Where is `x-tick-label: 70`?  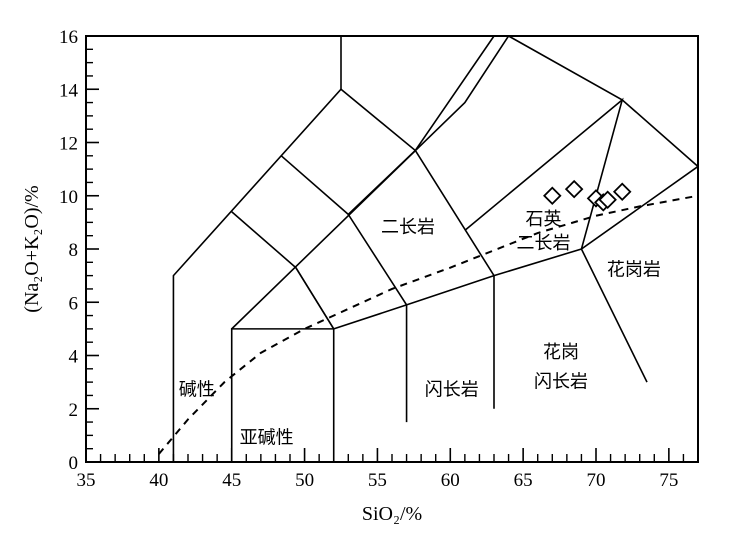 x-tick-label: 70 is located at coordinates (596, 480).